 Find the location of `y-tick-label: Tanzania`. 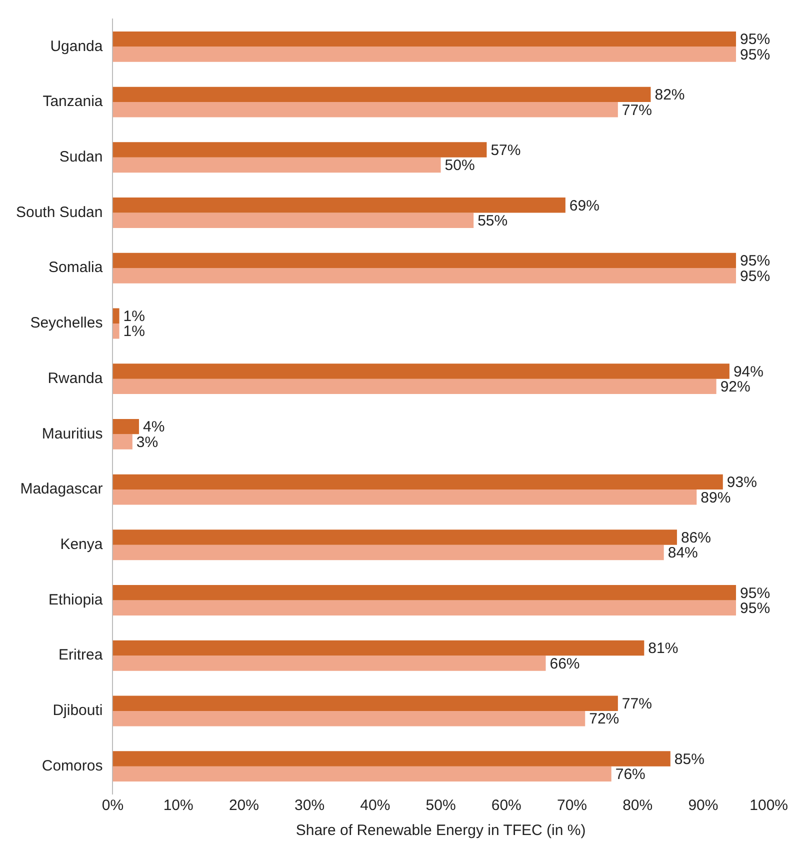

y-tick-label: Tanzania is located at coordinates (73, 101).